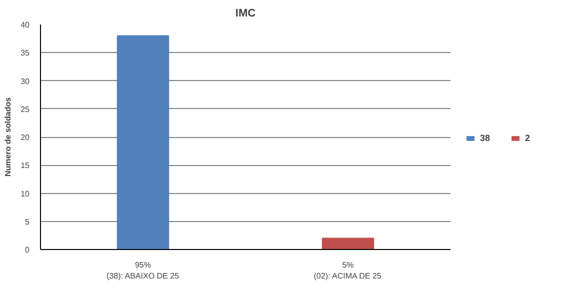 The height and width of the screenshot is (293, 566). Describe the element at coordinates (528, 137) in the screenshot. I see `legend-label: 2` at that location.